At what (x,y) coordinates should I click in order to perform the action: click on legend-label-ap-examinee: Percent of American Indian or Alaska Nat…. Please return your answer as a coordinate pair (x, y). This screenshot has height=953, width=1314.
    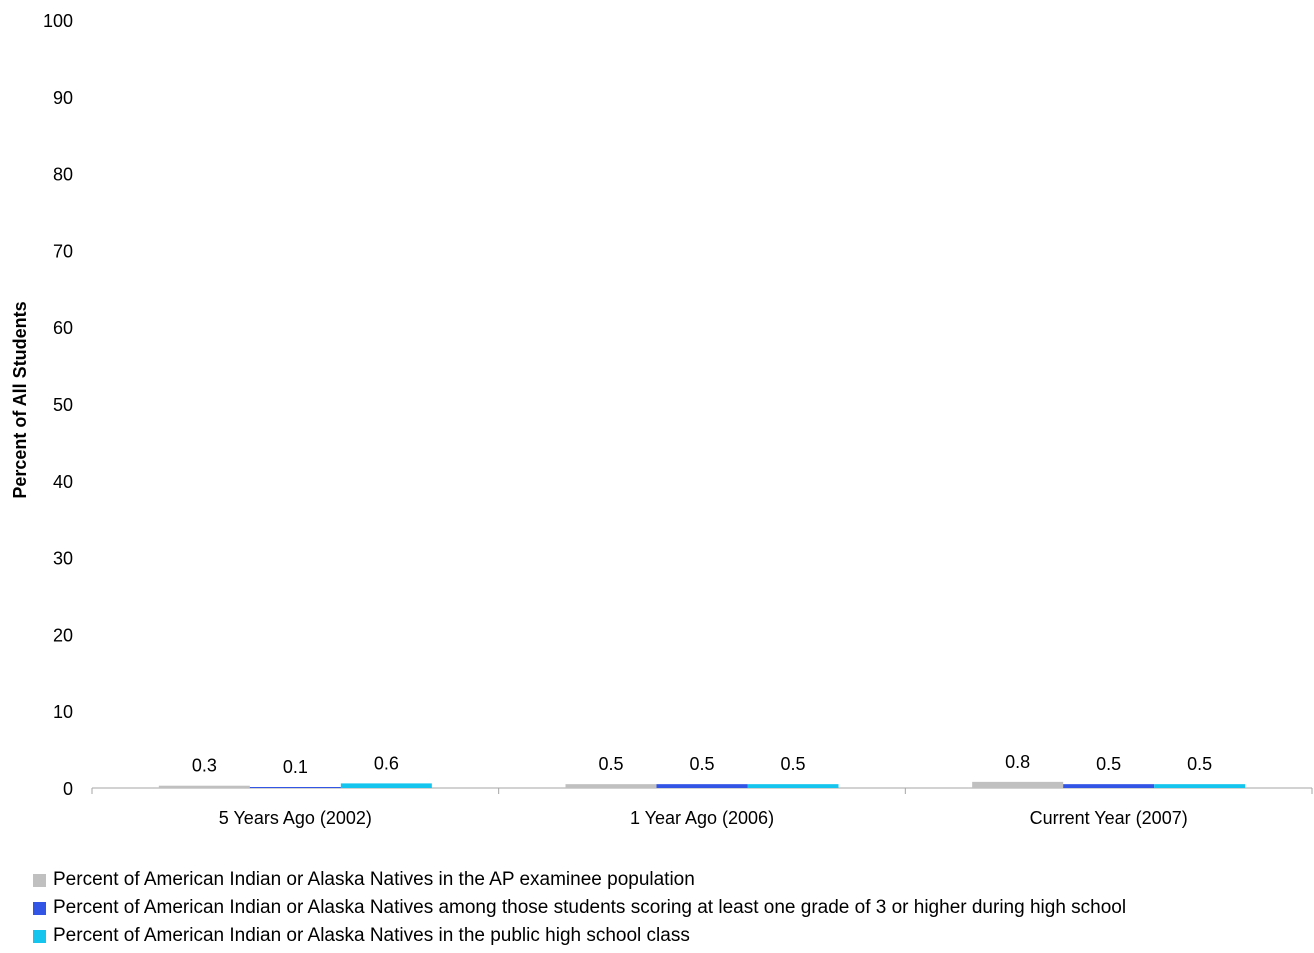
    Looking at the image, I should click on (374, 879).